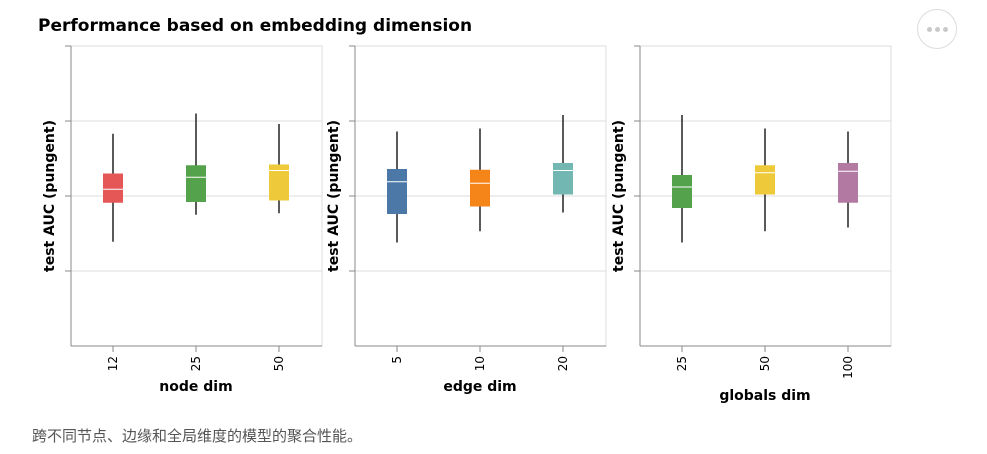  What do you see at coordinates (848, 367) in the screenshot?
I see `x-tick-label: 100` at bounding box center [848, 367].